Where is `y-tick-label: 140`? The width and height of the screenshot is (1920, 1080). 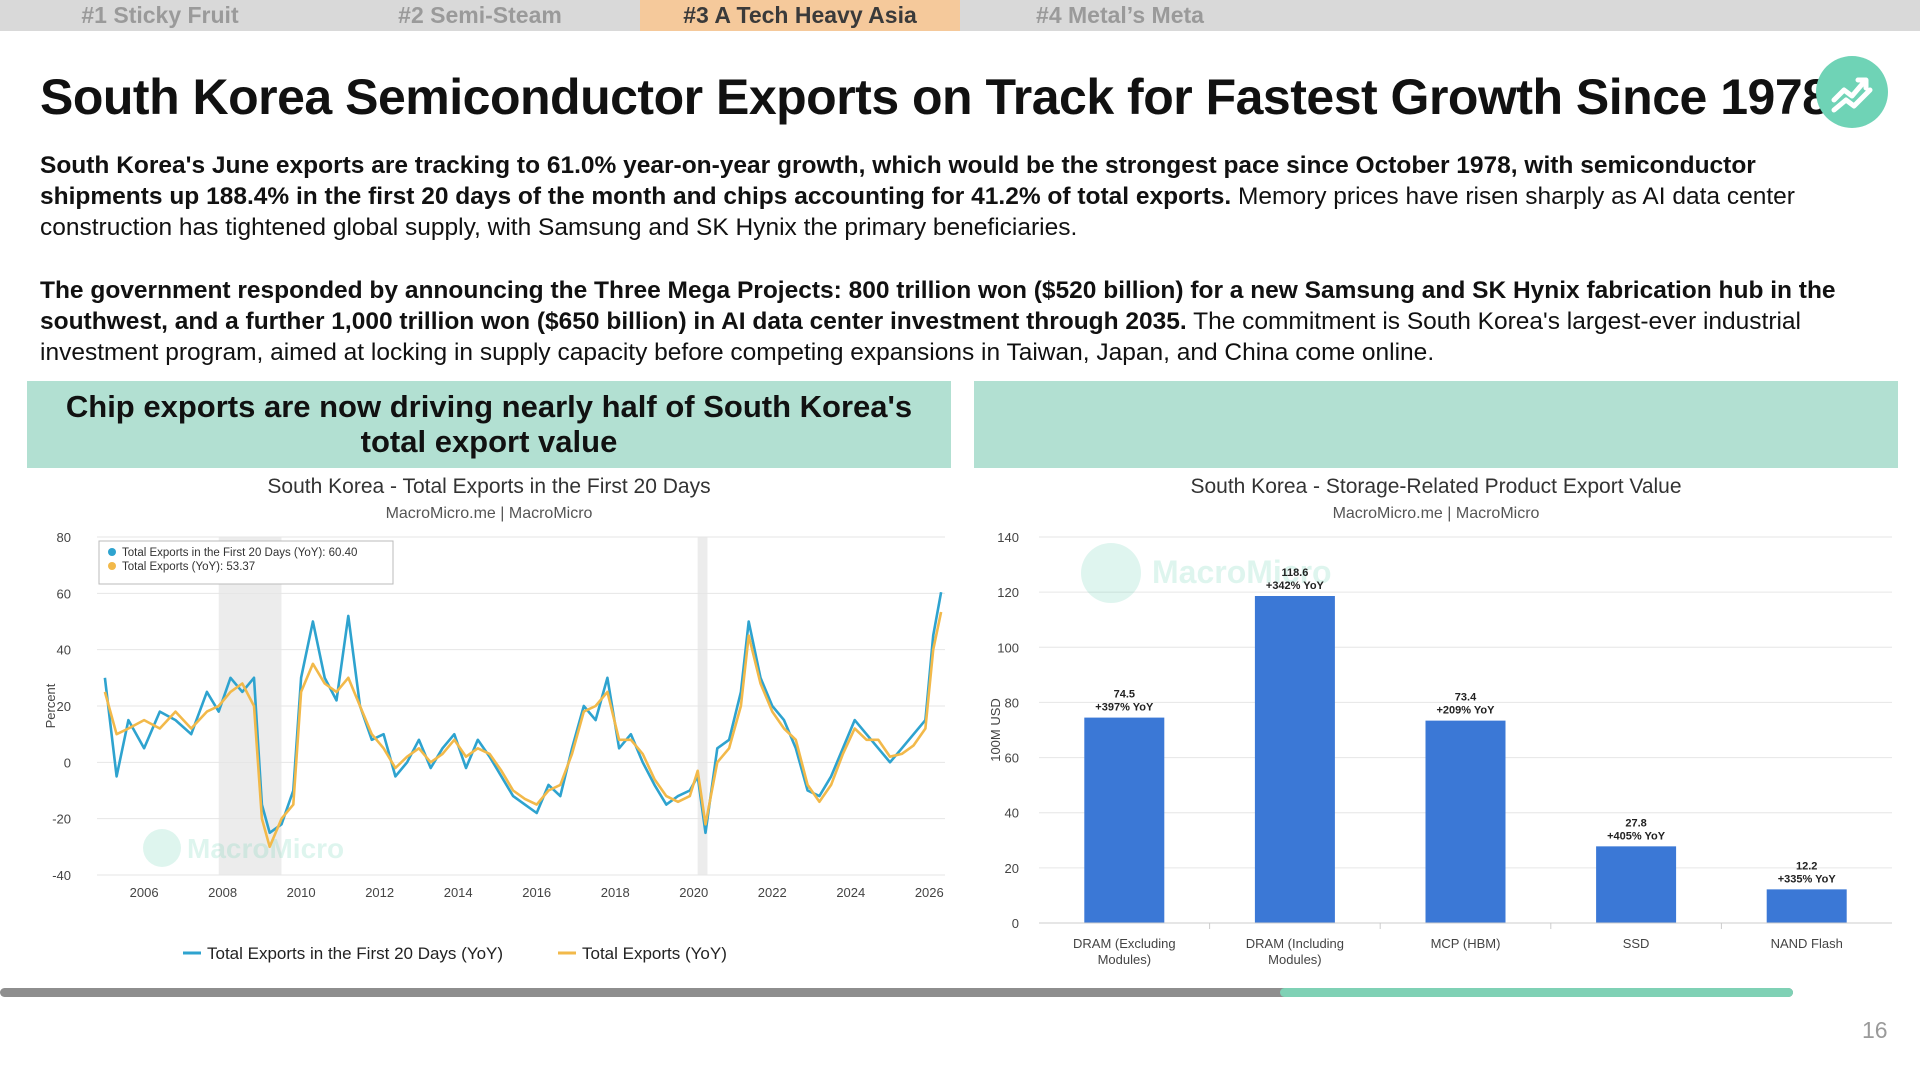 y-tick-label: 140 is located at coordinates (1008, 537).